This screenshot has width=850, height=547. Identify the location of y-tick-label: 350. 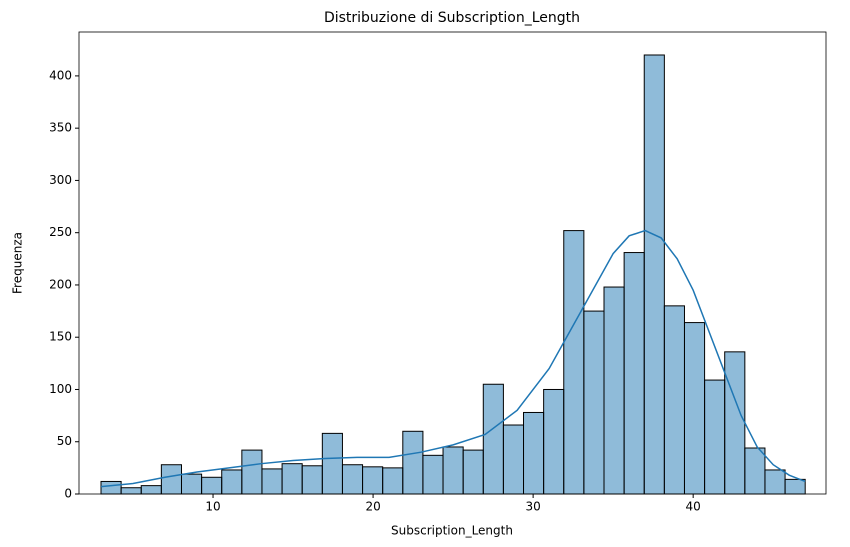
(60, 128).